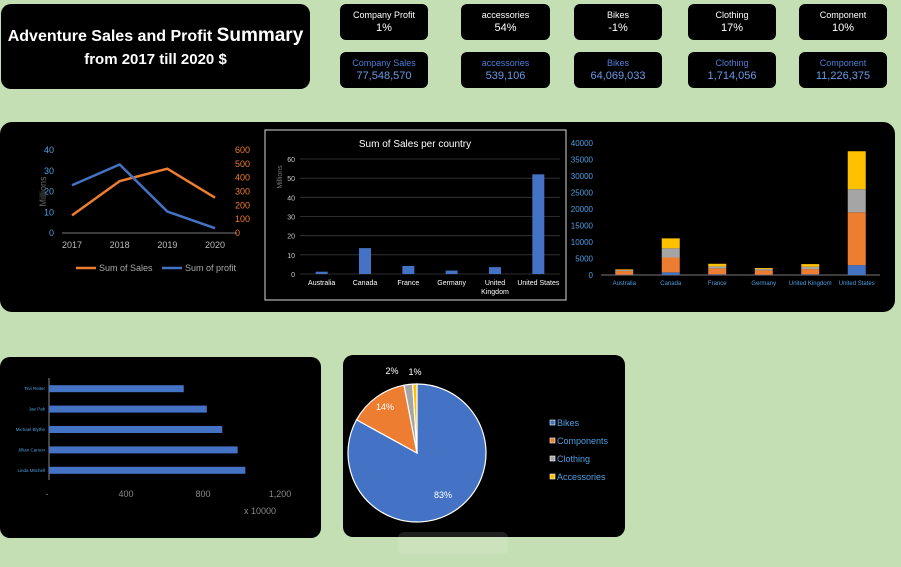 This screenshot has width=901, height=567. What do you see at coordinates (47, 494) in the screenshot?
I see `x-tick-label: -` at bounding box center [47, 494].